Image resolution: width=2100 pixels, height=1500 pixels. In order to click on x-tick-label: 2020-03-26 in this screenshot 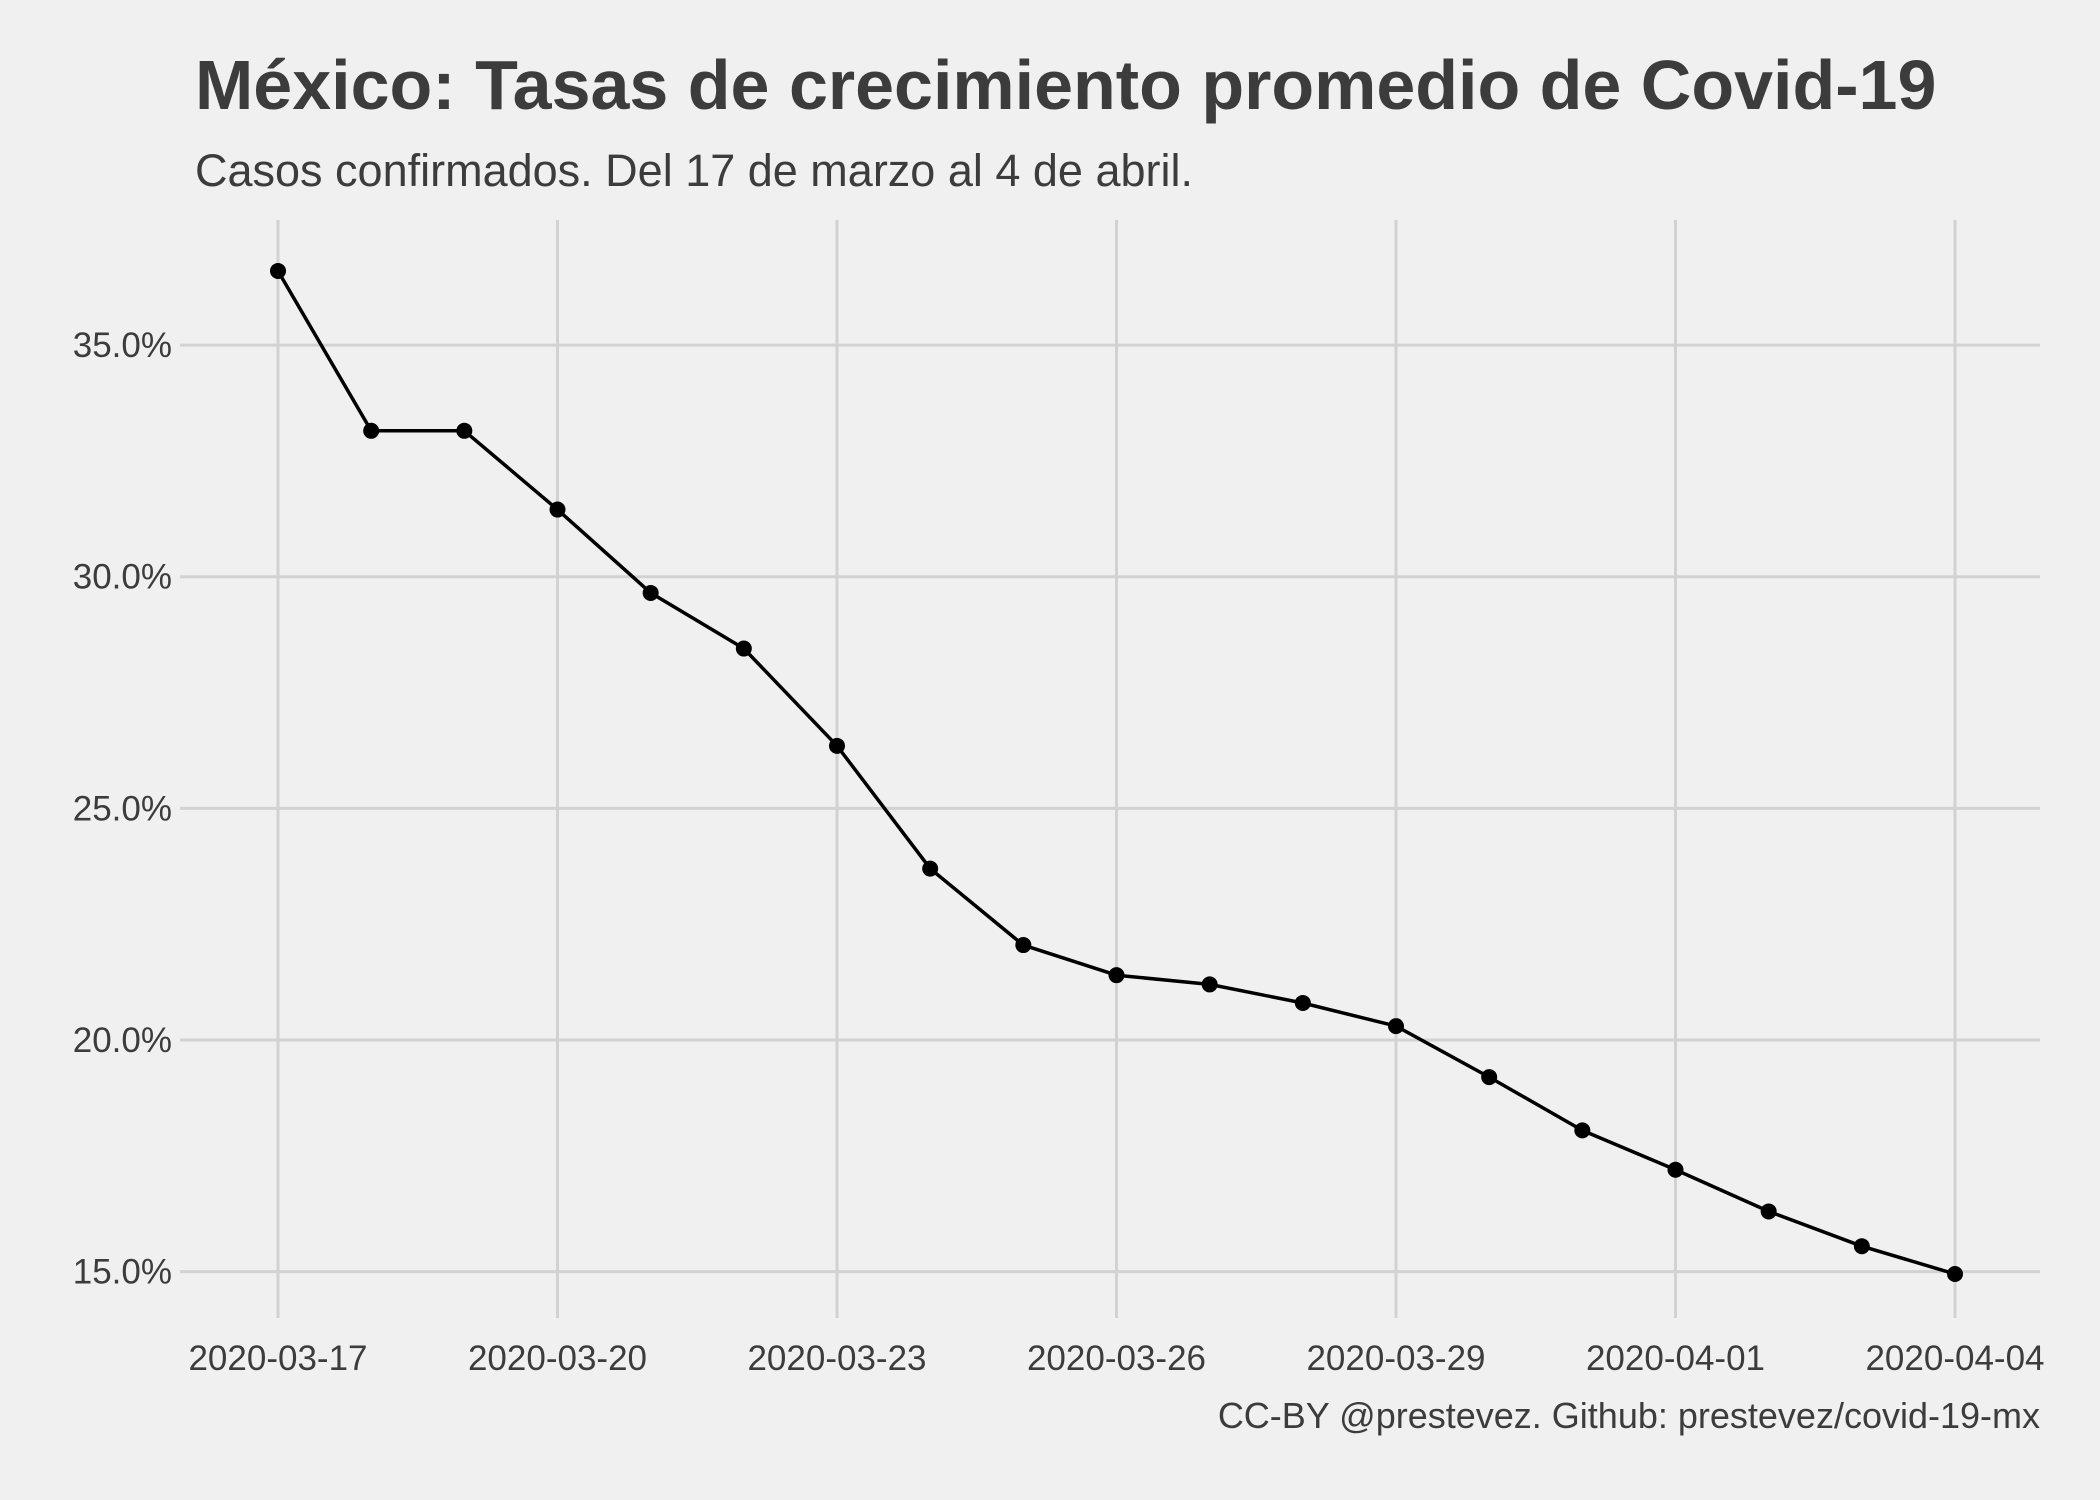, I will do `click(1116, 1358)`.